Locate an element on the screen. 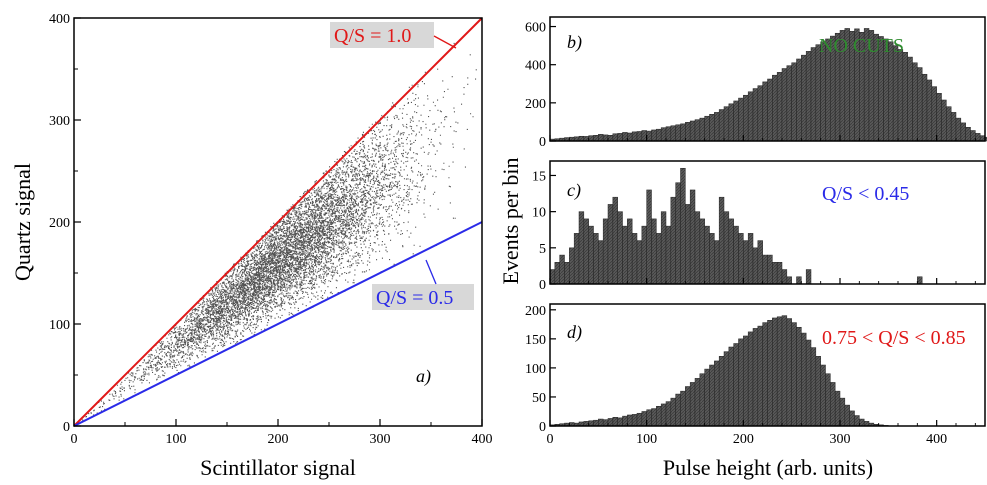 The height and width of the screenshot is (485, 987). panel-label-a: a) is located at coordinates (423, 376).